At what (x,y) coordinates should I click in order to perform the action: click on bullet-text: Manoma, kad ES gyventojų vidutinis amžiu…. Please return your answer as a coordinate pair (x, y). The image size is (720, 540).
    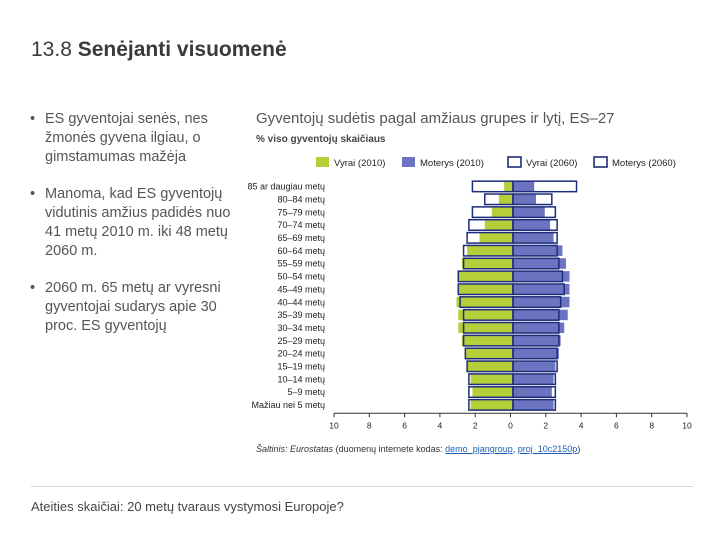
    Looking at the image, I should click on (138, 222).